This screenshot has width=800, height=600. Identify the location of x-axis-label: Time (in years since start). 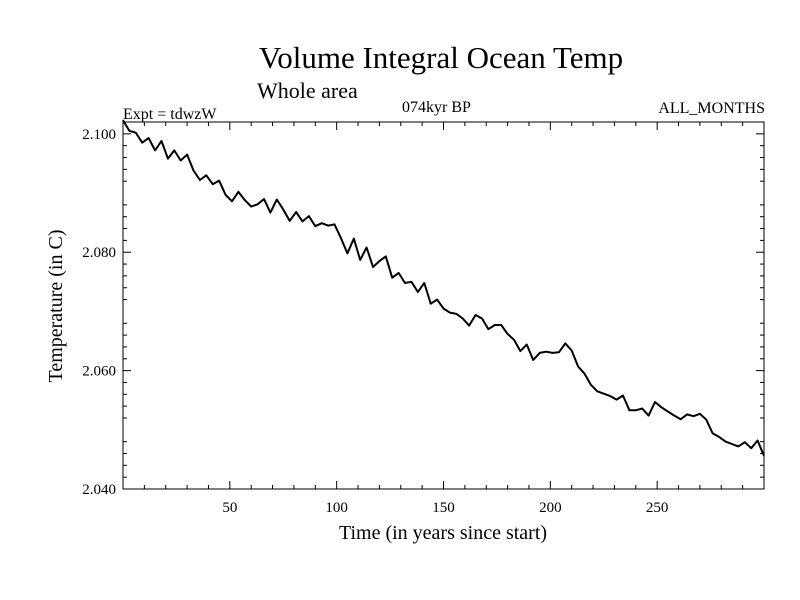
(443, 533).